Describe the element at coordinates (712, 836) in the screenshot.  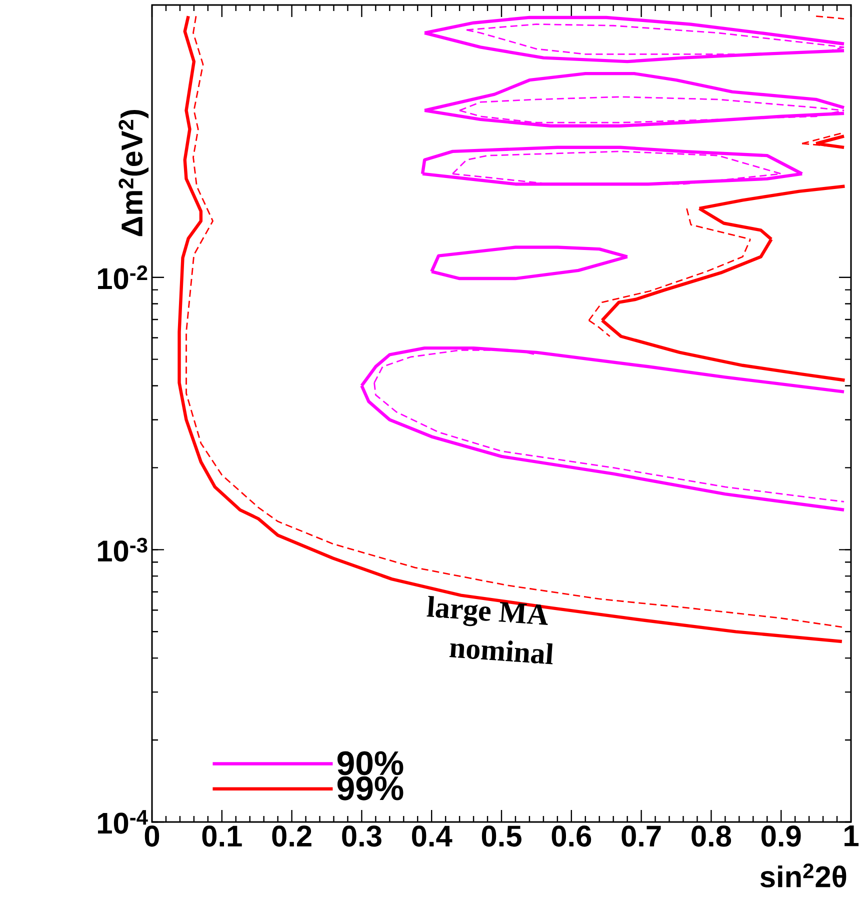
I see `x-tick-label: 0.8` at that location.